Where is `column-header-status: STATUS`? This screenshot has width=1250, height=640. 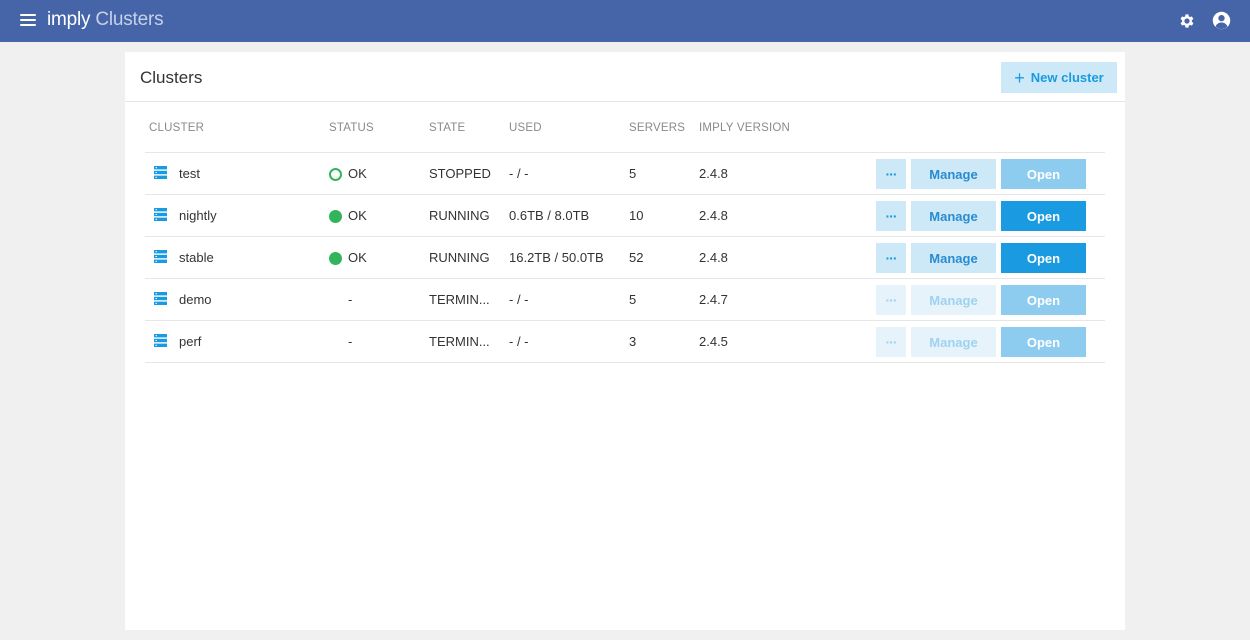 column-header-status: STATUS is located at coordinates (351, 128).